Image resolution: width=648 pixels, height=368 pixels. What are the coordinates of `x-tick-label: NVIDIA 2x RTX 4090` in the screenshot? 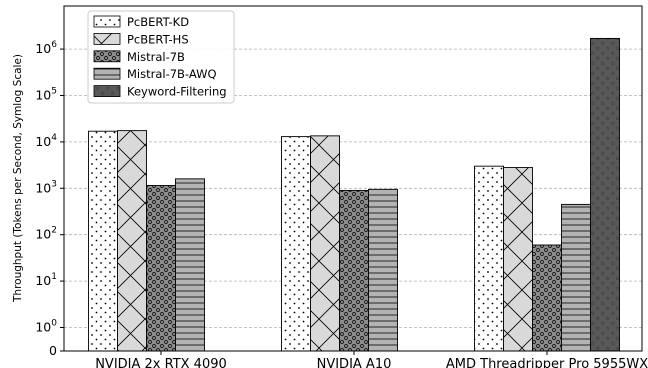 It's located at (161, 362).